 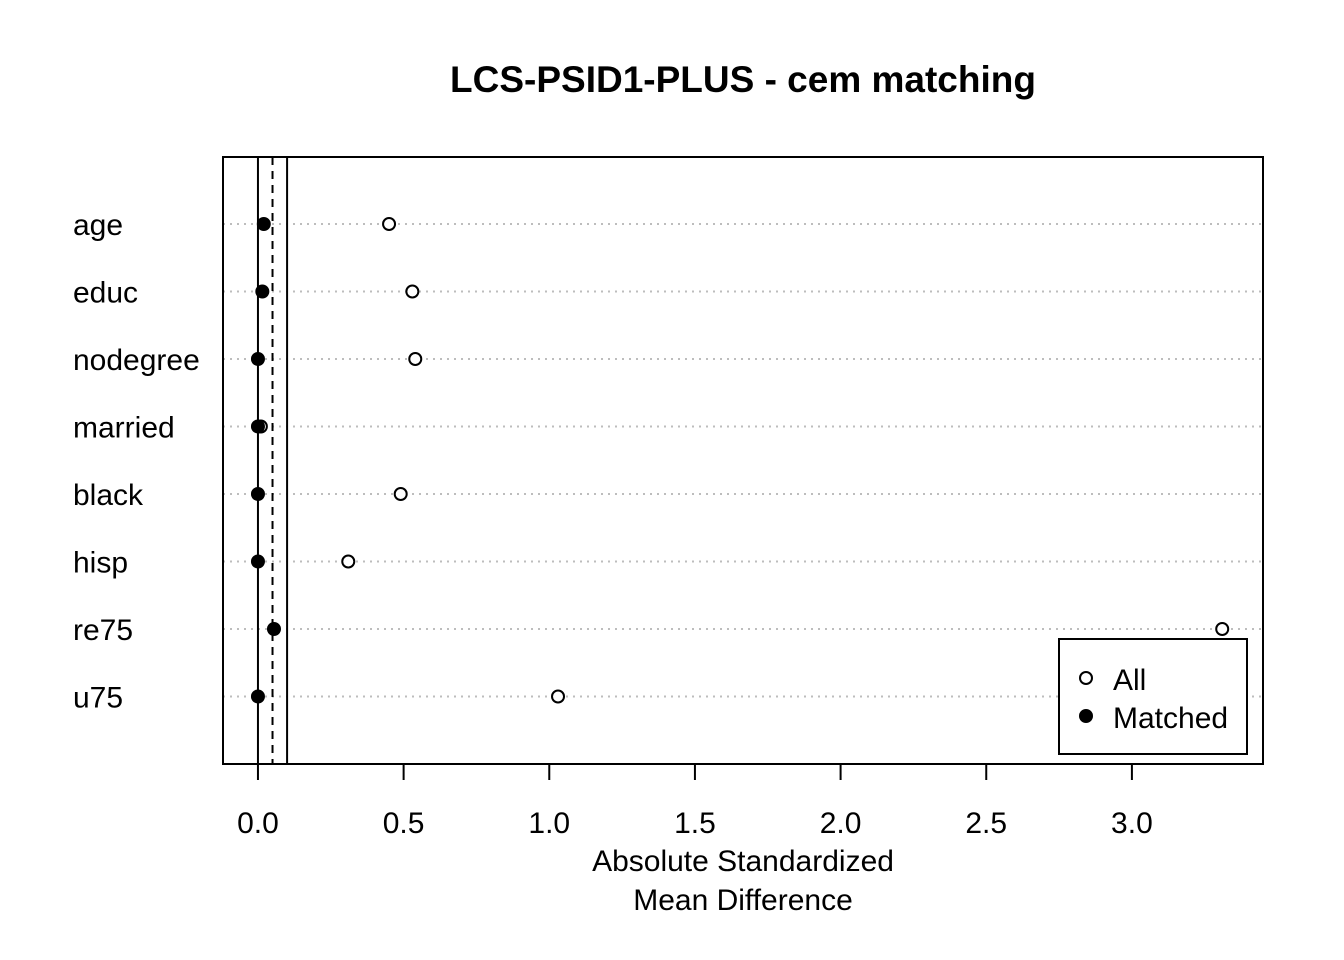 I want to click on point-all-hisp, so click(x=348, y=561).